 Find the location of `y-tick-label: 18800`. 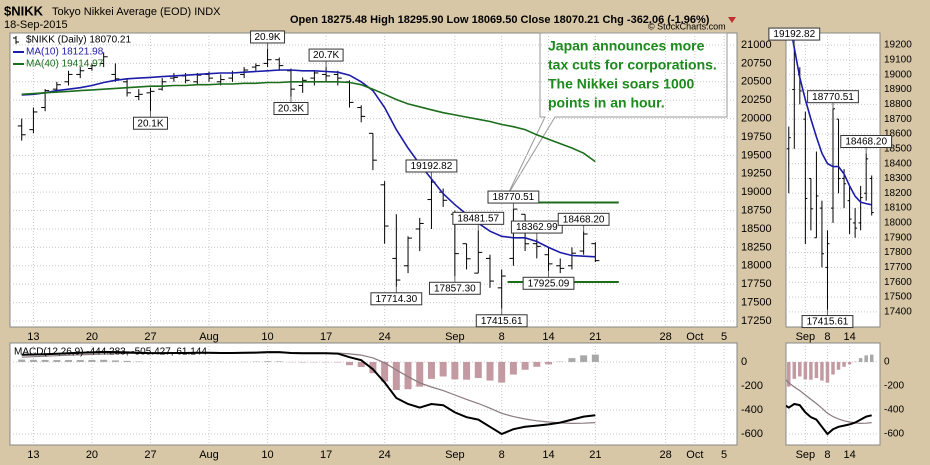

y-tick-label: 18800 is located at coordinates (898, 104).